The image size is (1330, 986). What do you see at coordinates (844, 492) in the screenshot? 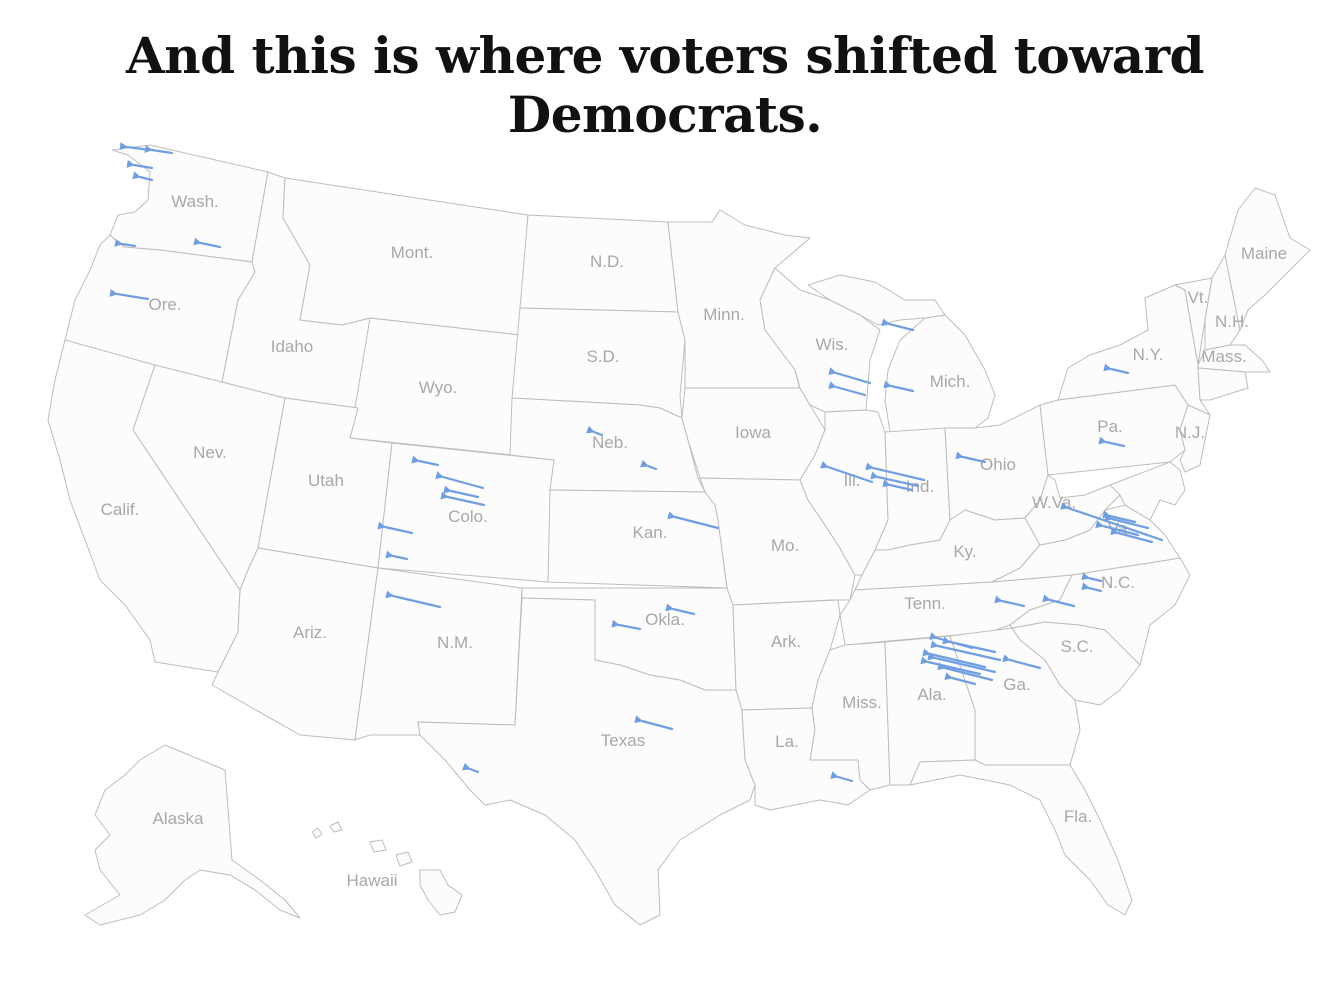
I see `state-shape-il` at bounding box center [844, 492].